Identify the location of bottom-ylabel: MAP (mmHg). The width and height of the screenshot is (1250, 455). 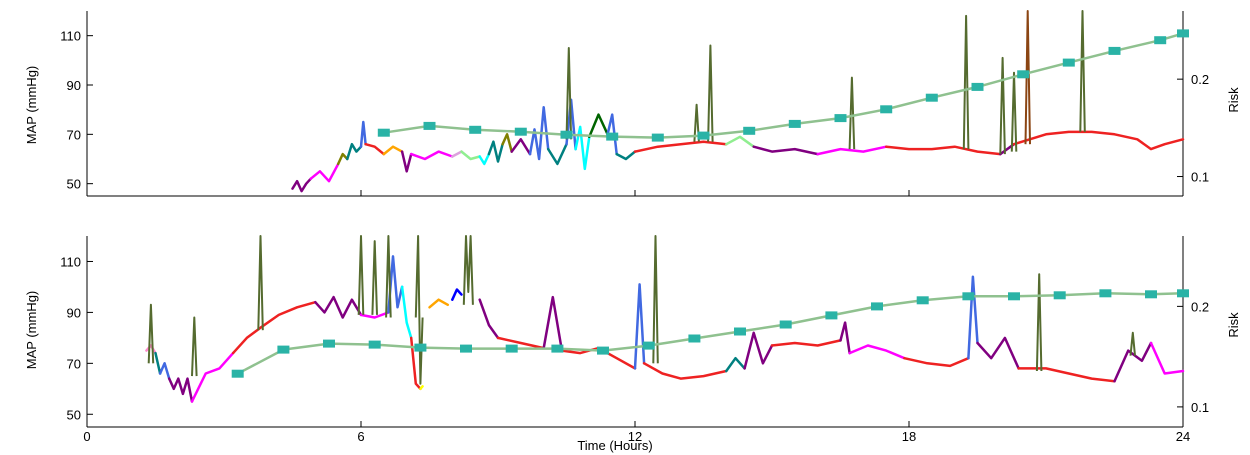
(31, 330).